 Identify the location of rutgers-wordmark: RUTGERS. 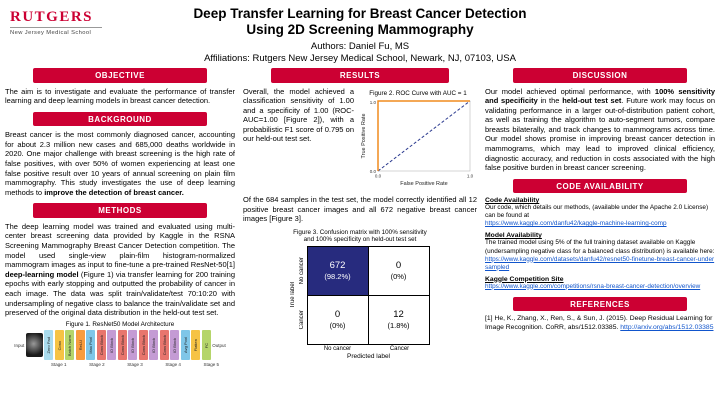
(52, 17).